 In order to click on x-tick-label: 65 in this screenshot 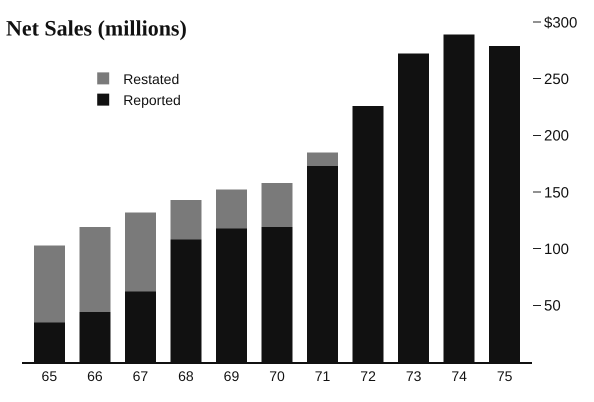, I will do `click(50, 376)`.